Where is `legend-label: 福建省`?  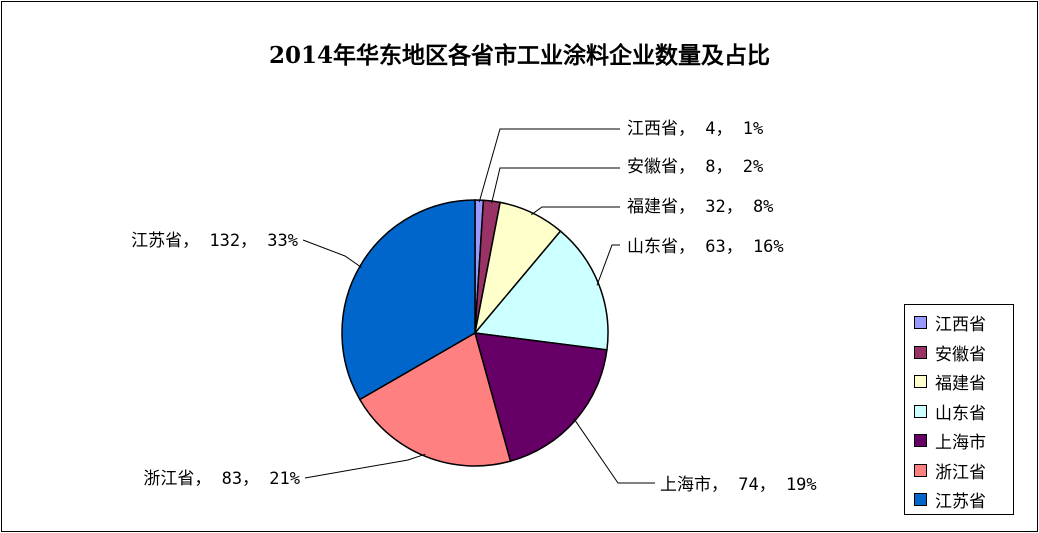
legend-label: 福建省 is located at coordinates (960, 384).